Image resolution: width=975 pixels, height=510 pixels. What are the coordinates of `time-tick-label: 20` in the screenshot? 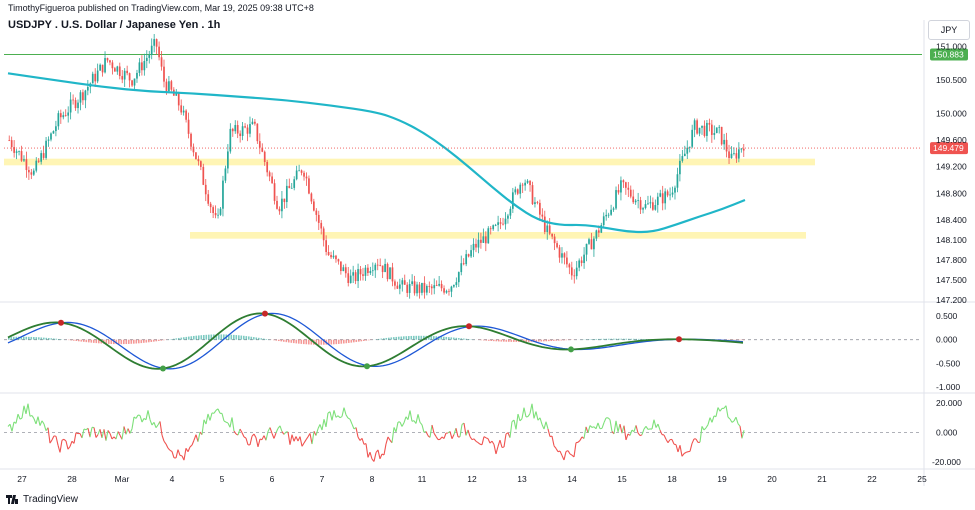 It's located at (772, 479).